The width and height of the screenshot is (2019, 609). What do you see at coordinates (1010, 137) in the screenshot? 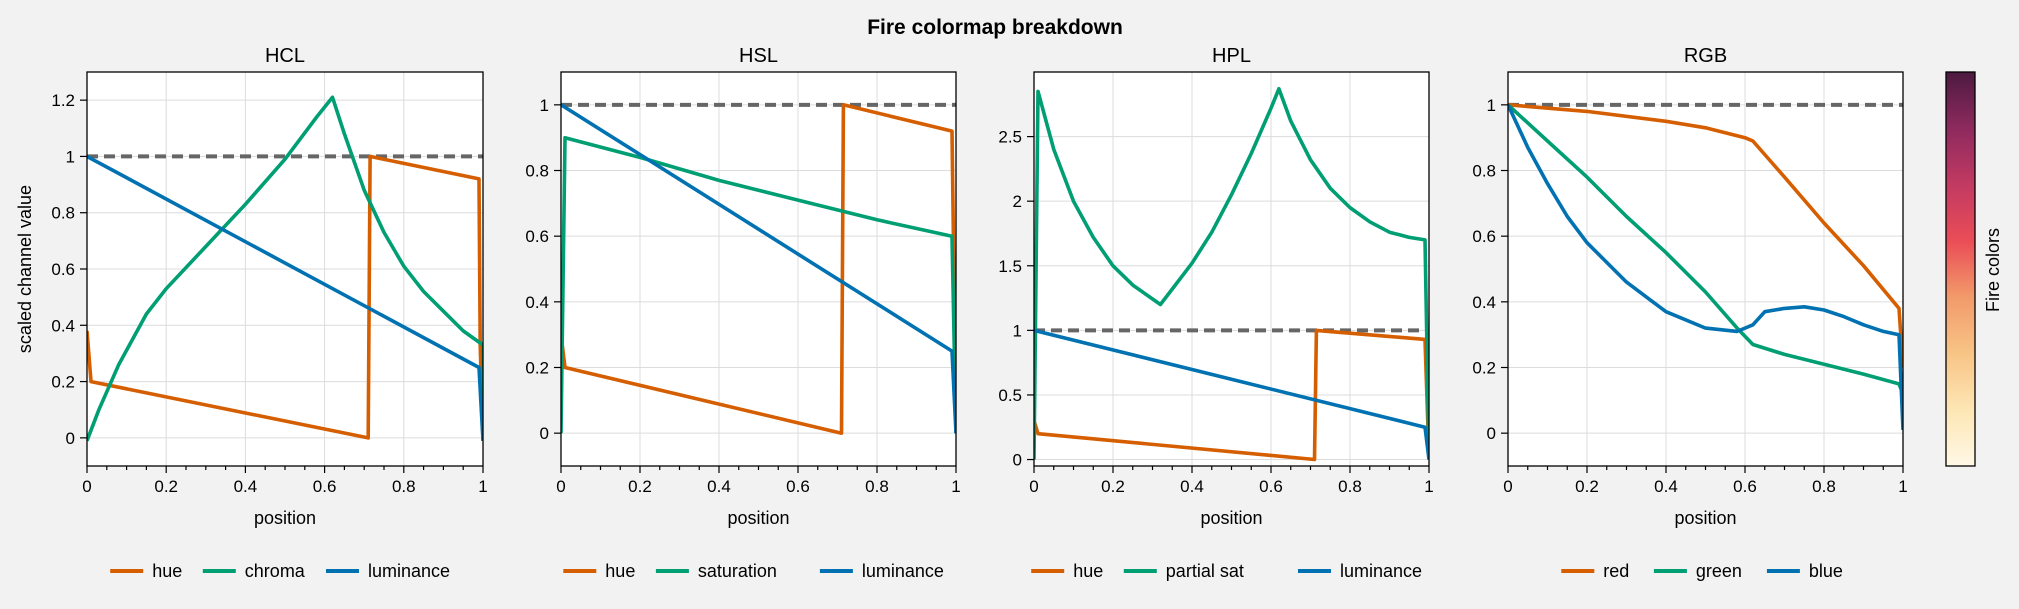
I see `y-tick-label: 2.5` at bounding box center [1010, 137].